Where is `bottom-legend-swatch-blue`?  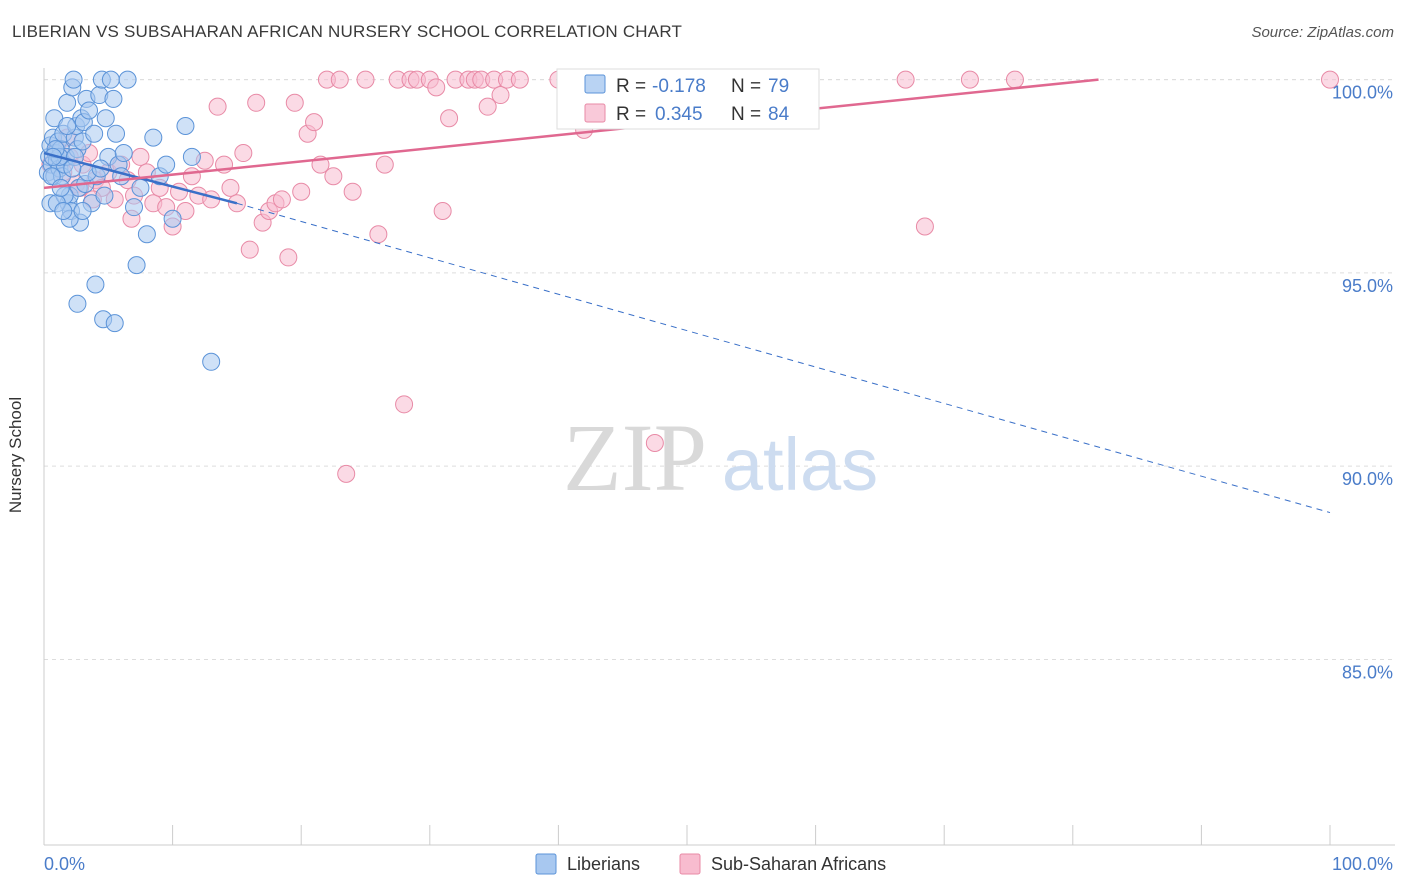
bottom-legend-swatch-blue is located at coordinates (546, 864).